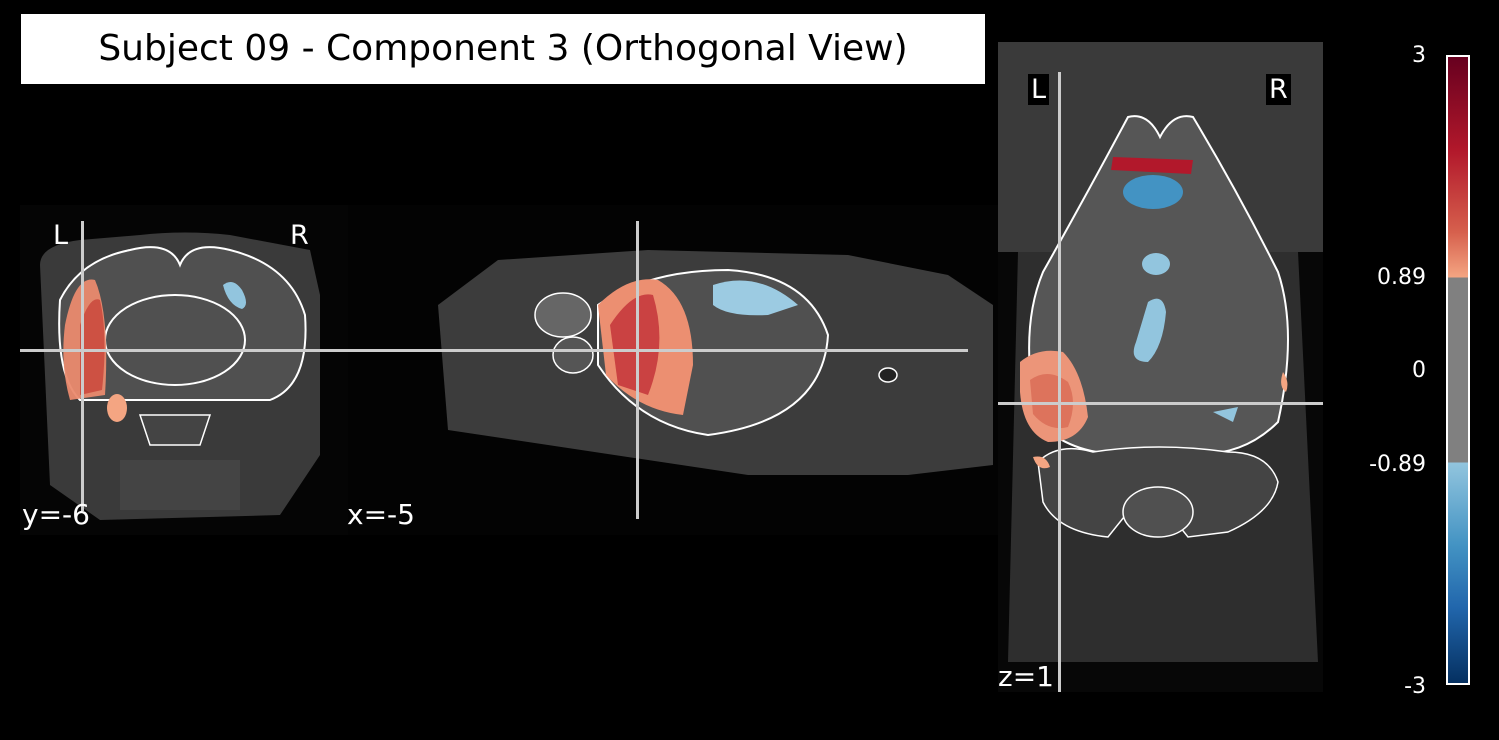 This screenshot has height=740, width=1499. Describe the element at coordinates (1419, 370) in the screenshot. I see `colorbar-tick-zero: 0` at that location.